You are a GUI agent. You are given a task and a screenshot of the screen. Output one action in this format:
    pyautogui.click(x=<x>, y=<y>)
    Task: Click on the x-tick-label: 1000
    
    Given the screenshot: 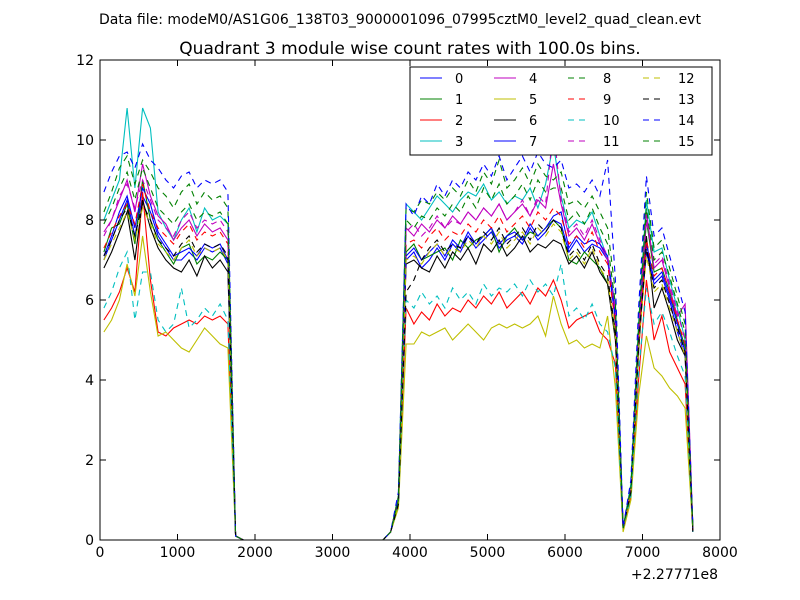 What is the action you would take?
    pyautogui.click(x=178, y=553)
    